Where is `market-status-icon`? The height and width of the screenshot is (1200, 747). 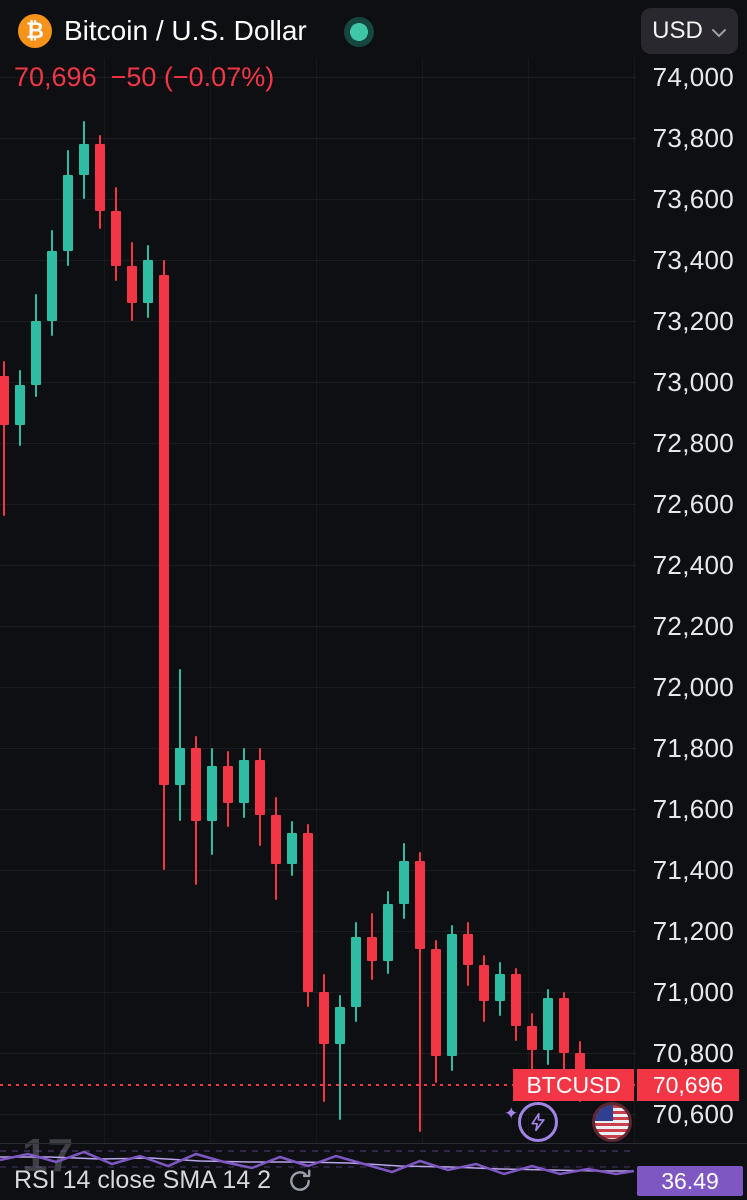 market-status-icon is located at coordinates (359, 32).